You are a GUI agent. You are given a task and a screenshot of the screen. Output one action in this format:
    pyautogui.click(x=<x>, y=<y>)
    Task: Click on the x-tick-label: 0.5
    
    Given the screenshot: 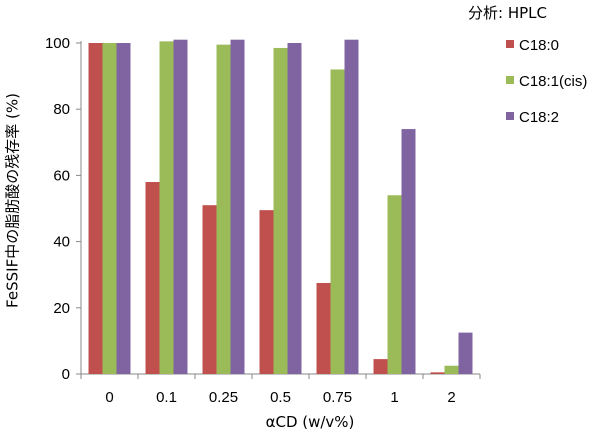 What is the action you would take?
    pyautogui.click(x=280, y=397)
    